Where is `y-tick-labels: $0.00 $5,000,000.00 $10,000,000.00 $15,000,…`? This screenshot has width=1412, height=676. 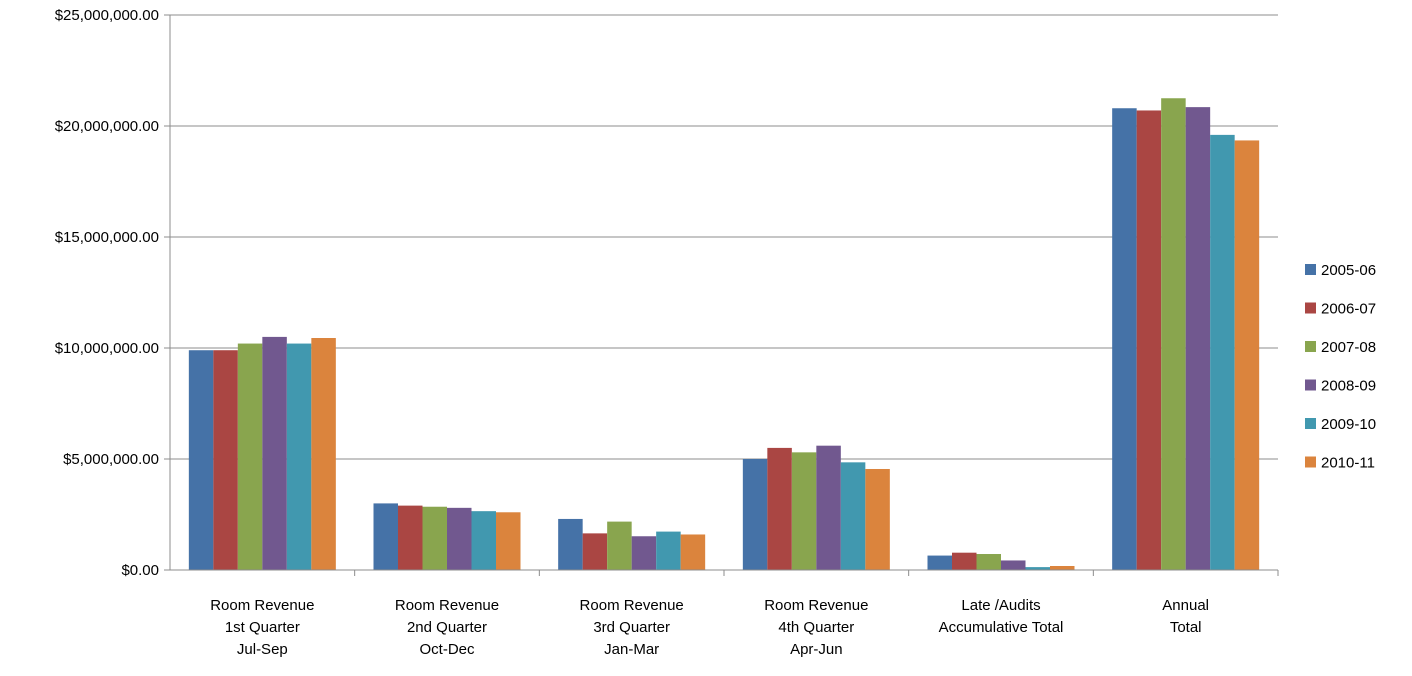
y-tick-labels: $0.00 $5,000,000.00 $10,000,000.00 $15,000,… is located at coordinates (107, 293).